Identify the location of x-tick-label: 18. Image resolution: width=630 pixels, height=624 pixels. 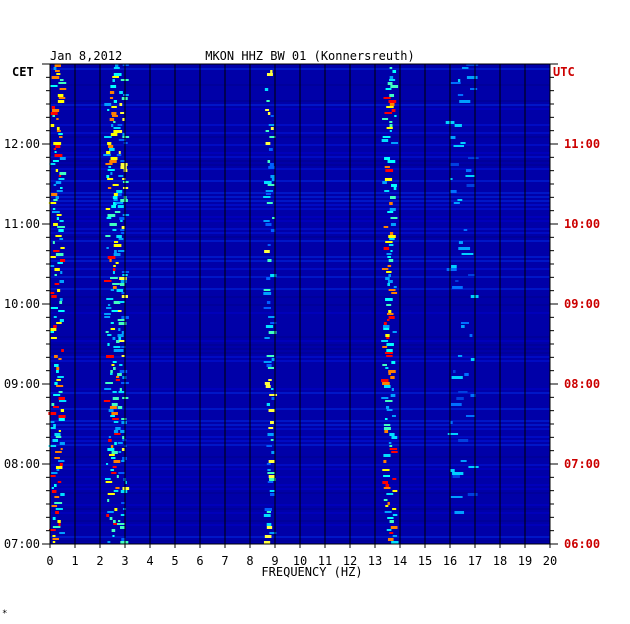
(500, 561).